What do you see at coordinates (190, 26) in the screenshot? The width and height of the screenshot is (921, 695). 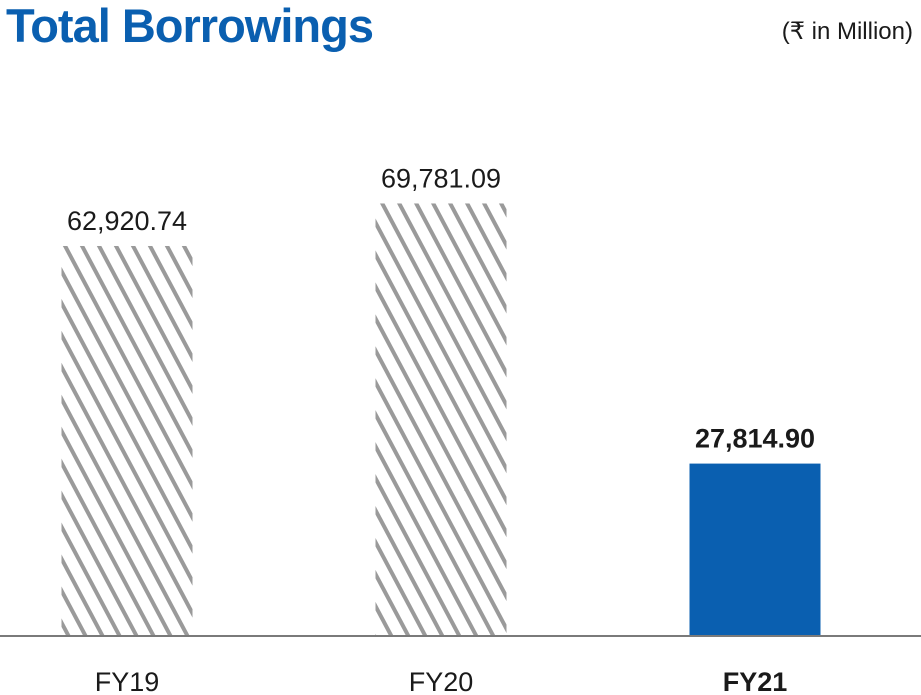 I see `chart-title: Total Borrowings` at bounding box center [190, 26].